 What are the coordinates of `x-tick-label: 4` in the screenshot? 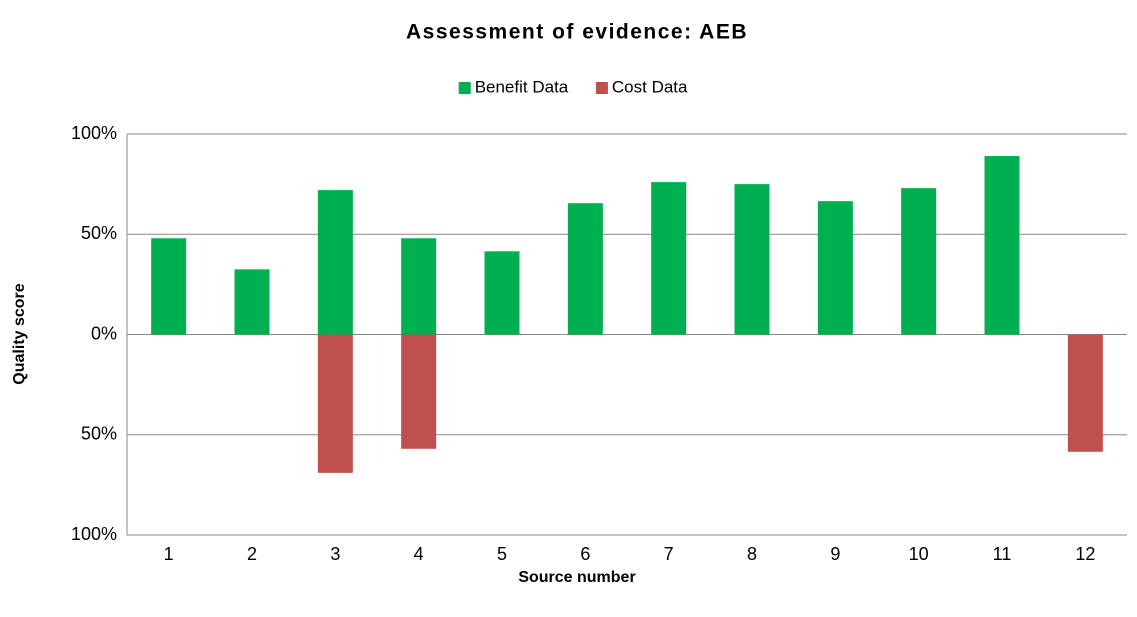 It's located at (419, 554).